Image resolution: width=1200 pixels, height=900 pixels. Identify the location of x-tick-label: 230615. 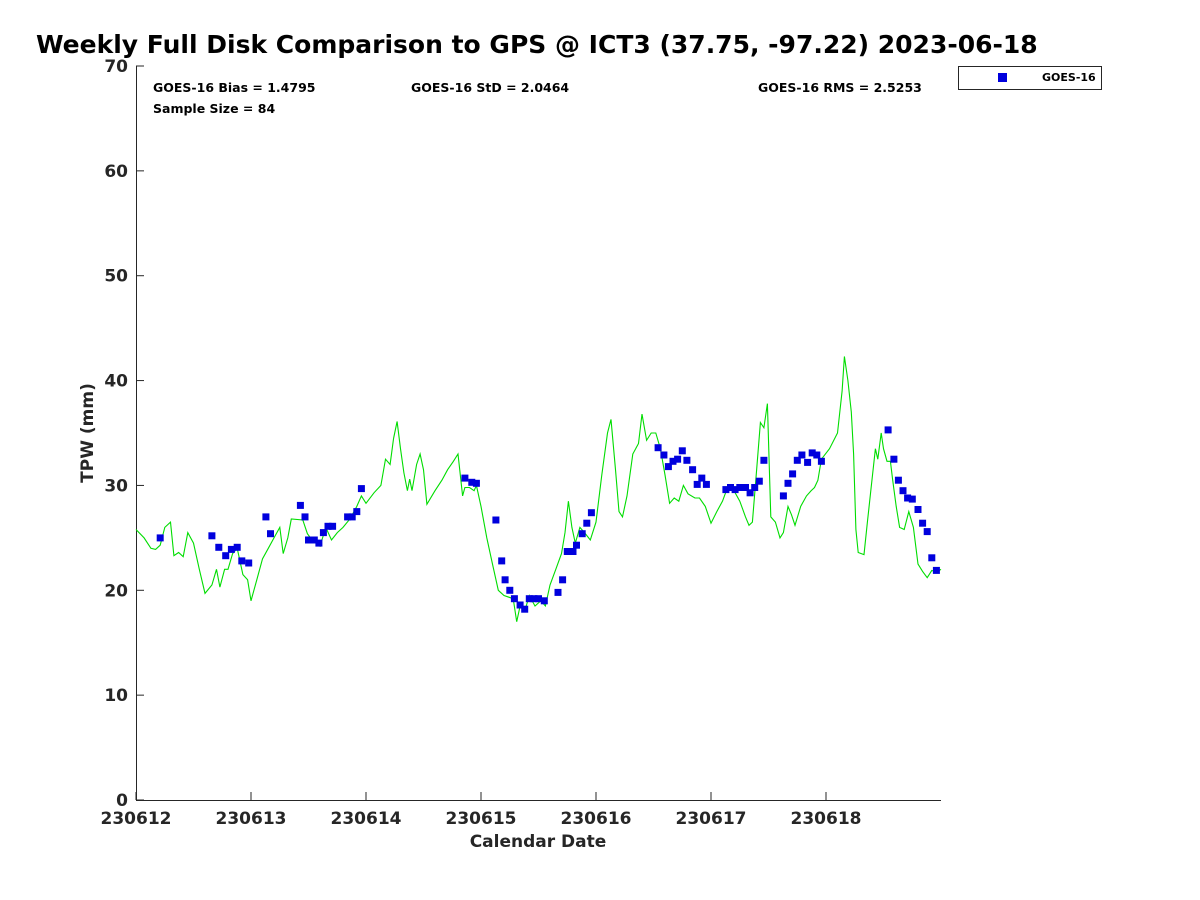
(481, 819).